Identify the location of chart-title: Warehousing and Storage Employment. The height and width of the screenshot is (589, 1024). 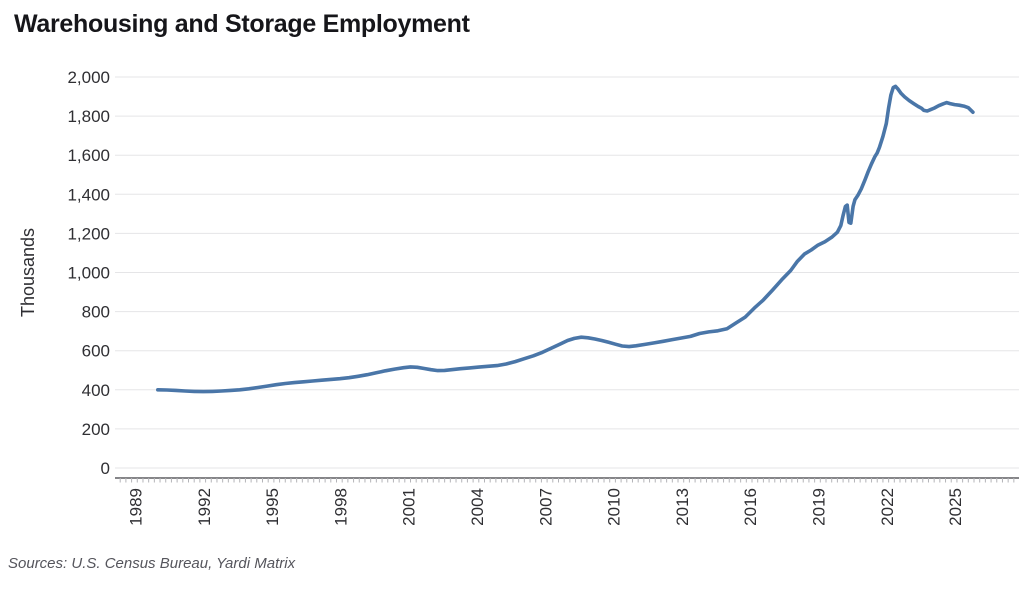
(242, 24).